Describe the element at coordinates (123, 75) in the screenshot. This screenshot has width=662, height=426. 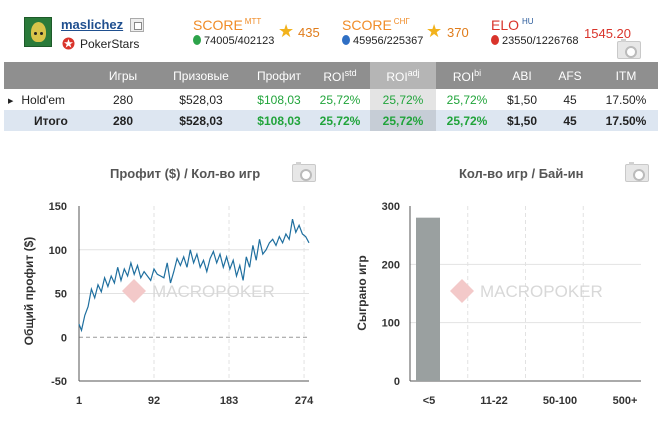
I see `col-header-games: Игры` at that location.